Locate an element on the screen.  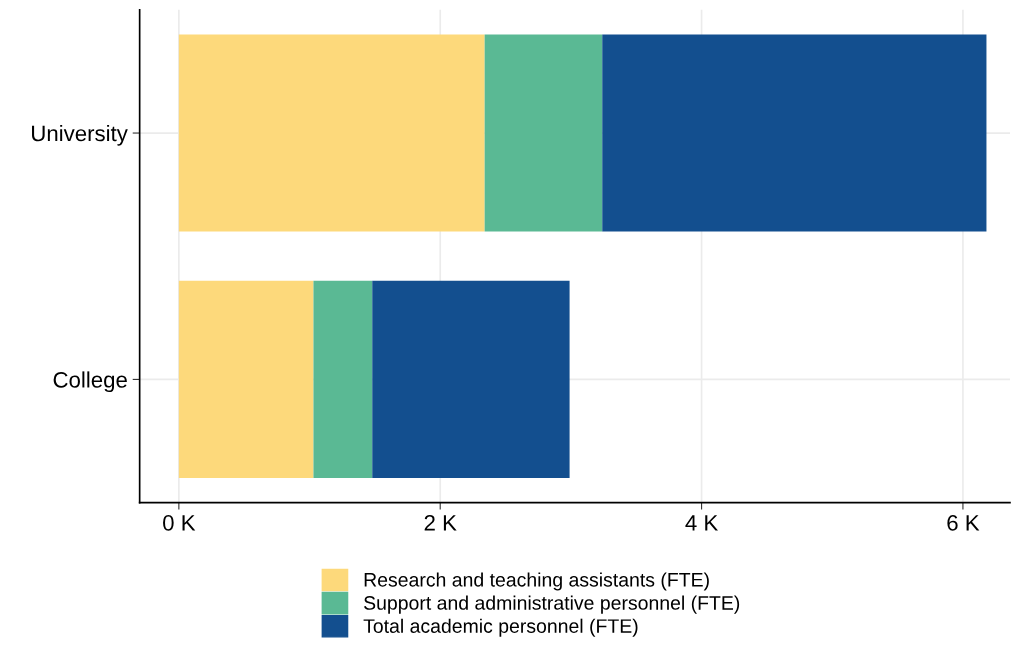
legend-label: Research and teaching assistants (FTE) is located at coordinates (536, 581).